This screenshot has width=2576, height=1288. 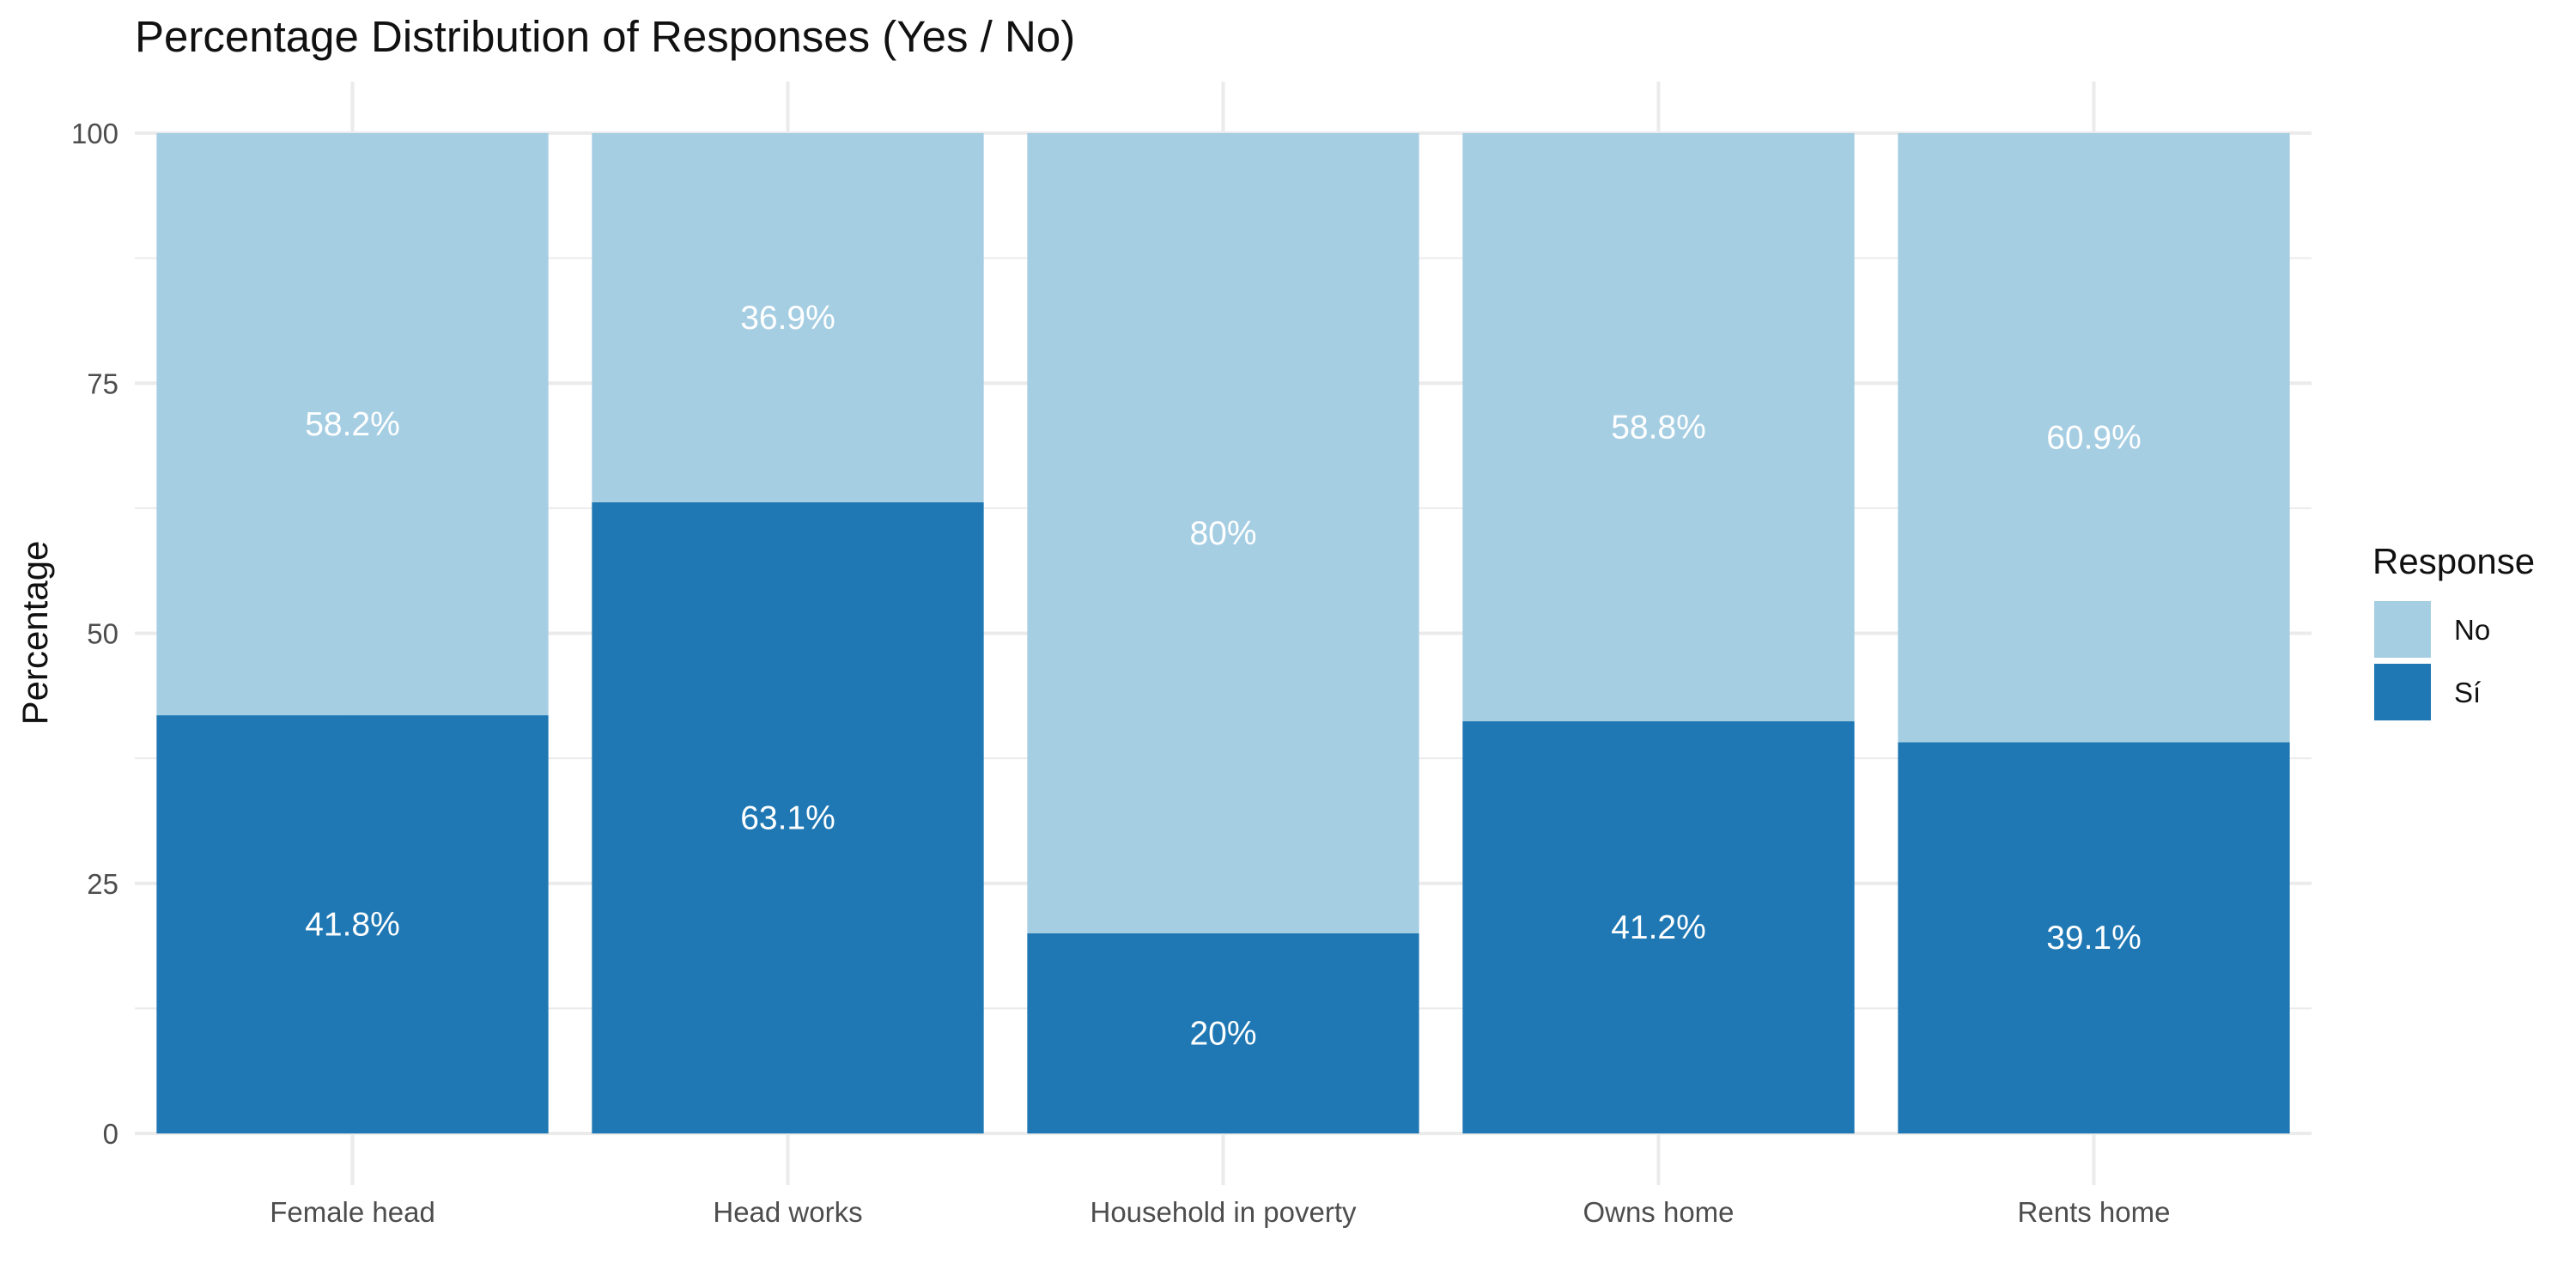 What do you see at coordinates (94, 133) in the screenshot?
I see `y-tick-label: 100` at bounding box center [94, 133].